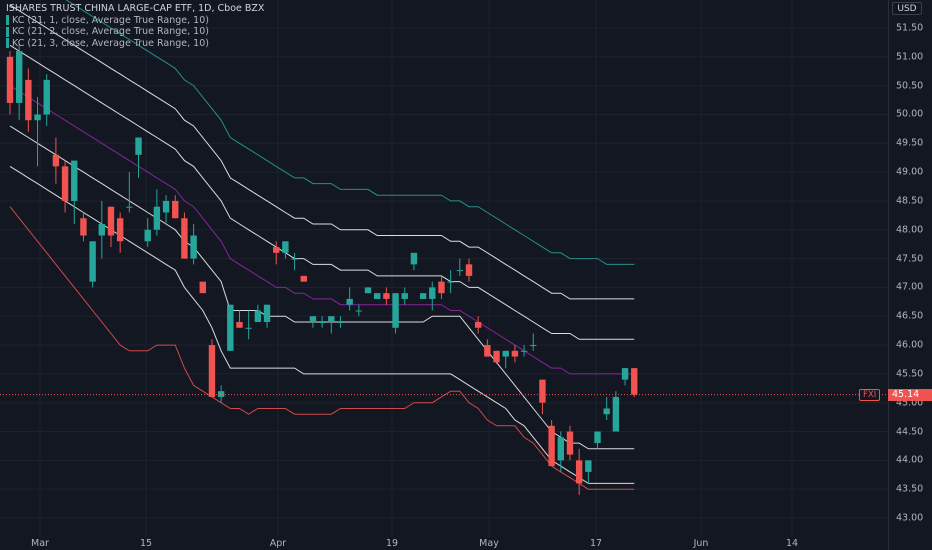  Describe the element at coordinates (910, 201) in the screenshot. I see `price-tick-label: 48.50` at that location.